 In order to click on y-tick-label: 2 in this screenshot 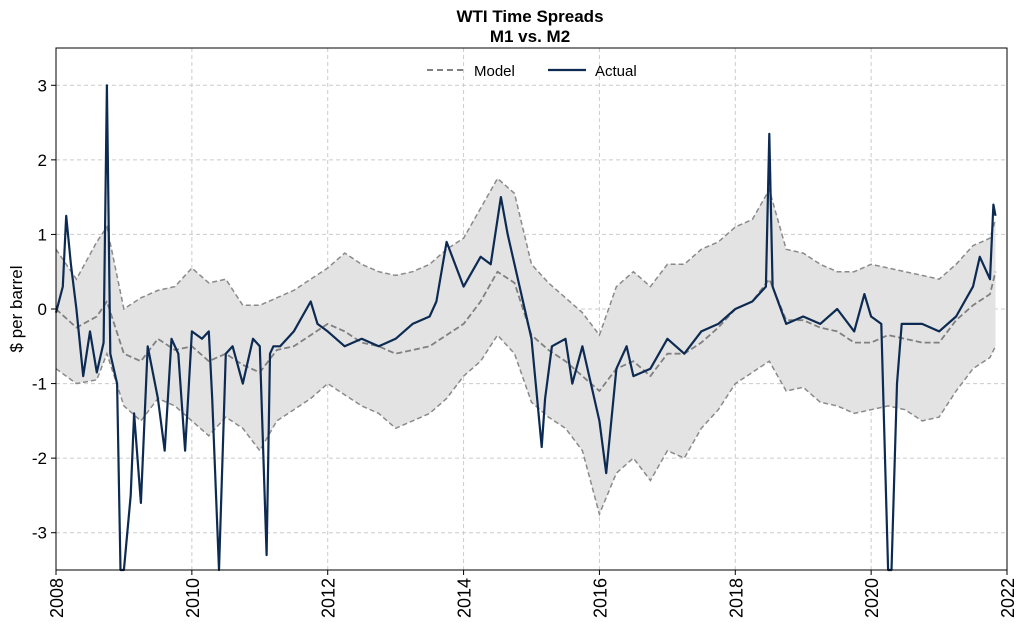, I will do `click(42, 160)`.